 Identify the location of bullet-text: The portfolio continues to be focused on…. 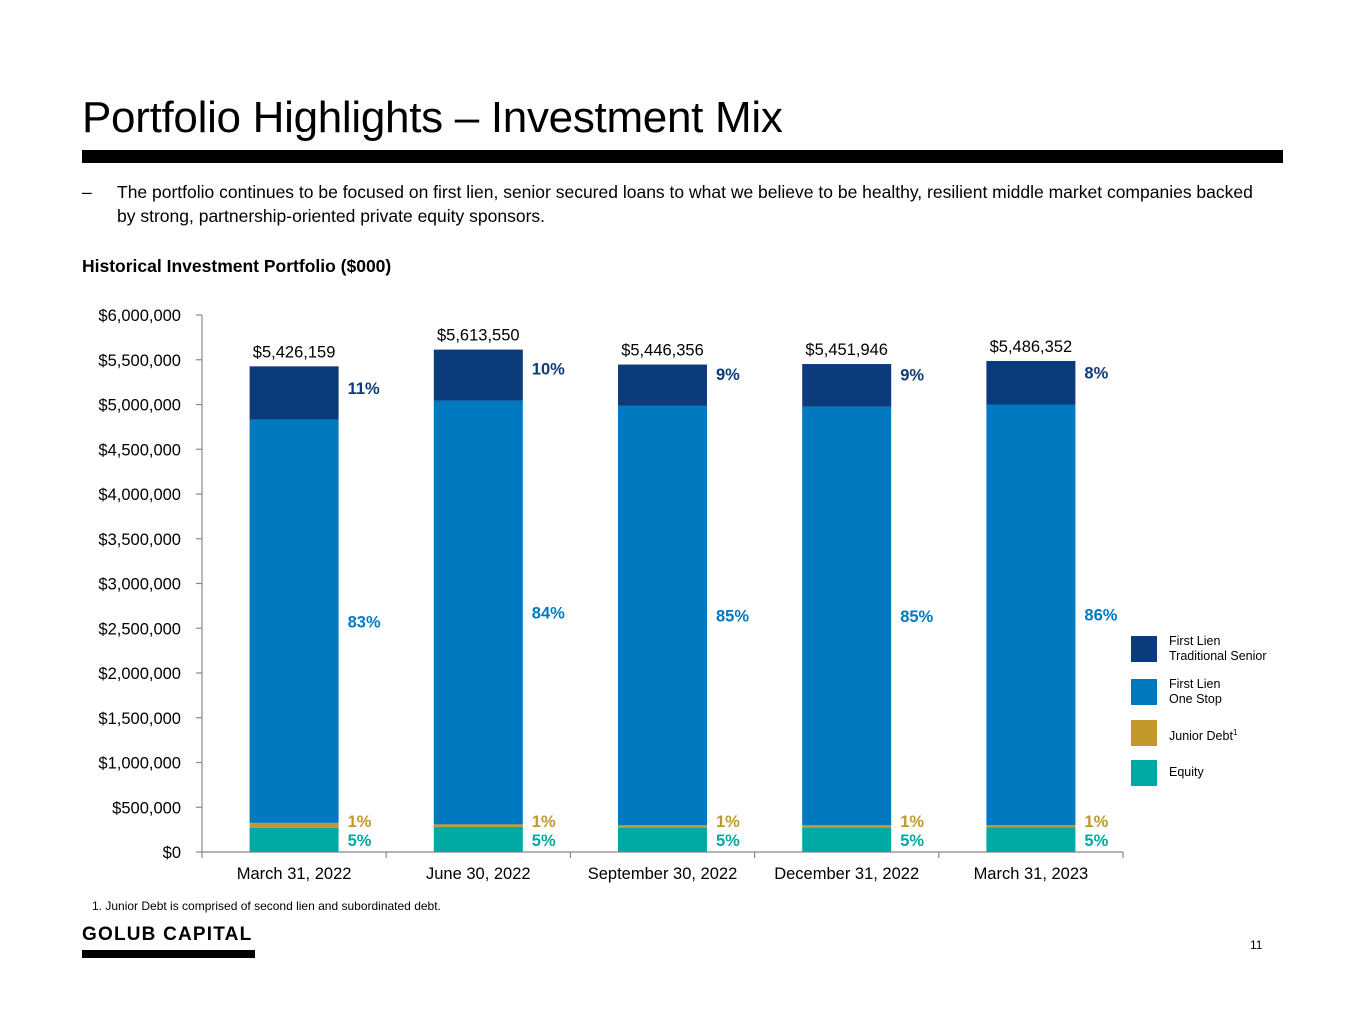
(685, 204).